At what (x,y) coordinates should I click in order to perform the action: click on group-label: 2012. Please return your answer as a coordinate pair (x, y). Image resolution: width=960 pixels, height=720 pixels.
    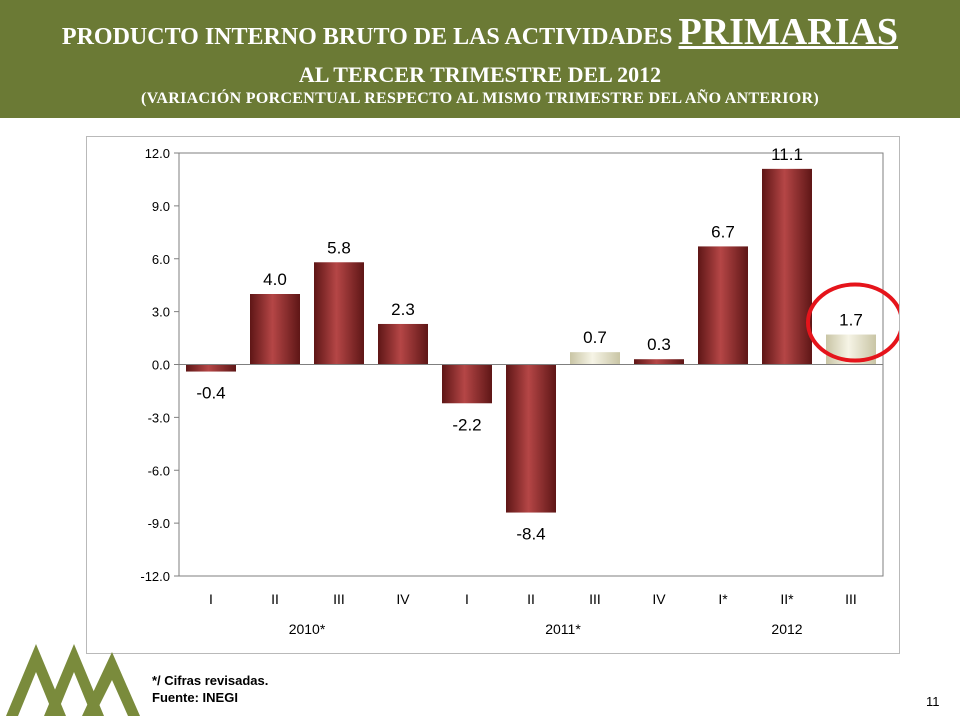
    Looking at the image, I should click on (786, 629).